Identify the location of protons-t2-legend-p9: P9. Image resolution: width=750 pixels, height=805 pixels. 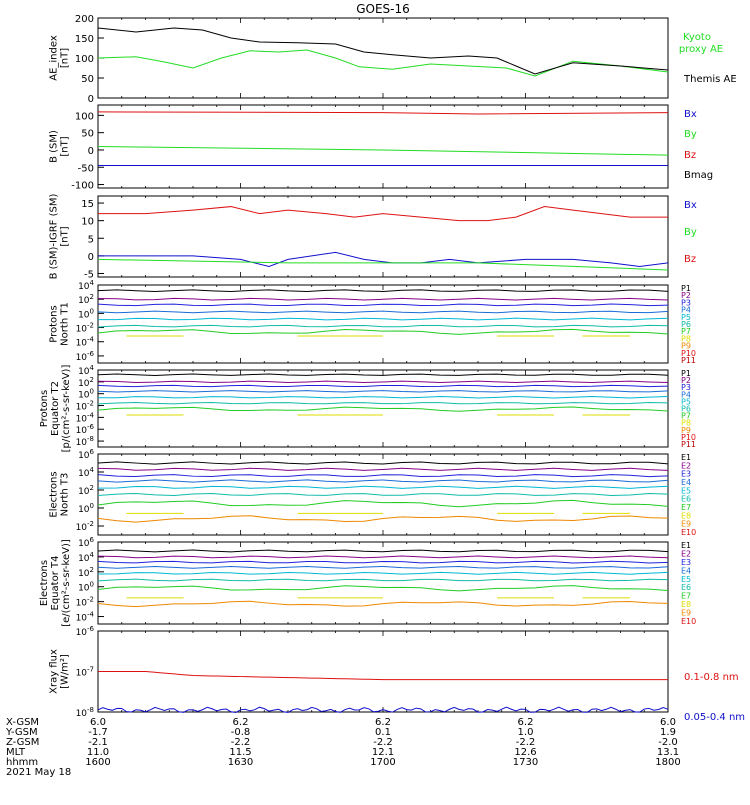
(686, 430).